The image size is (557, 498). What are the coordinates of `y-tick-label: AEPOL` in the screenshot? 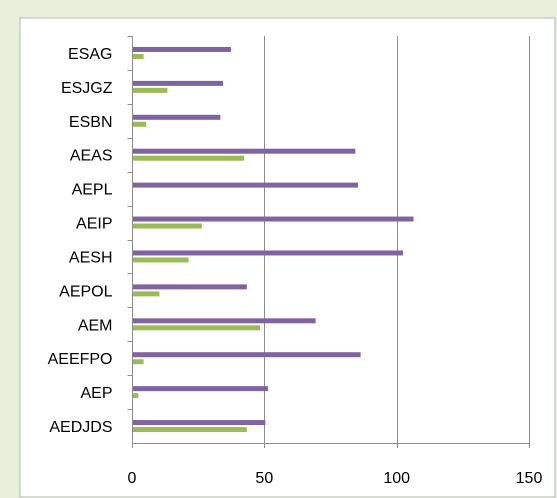 It's located at (85, 291).